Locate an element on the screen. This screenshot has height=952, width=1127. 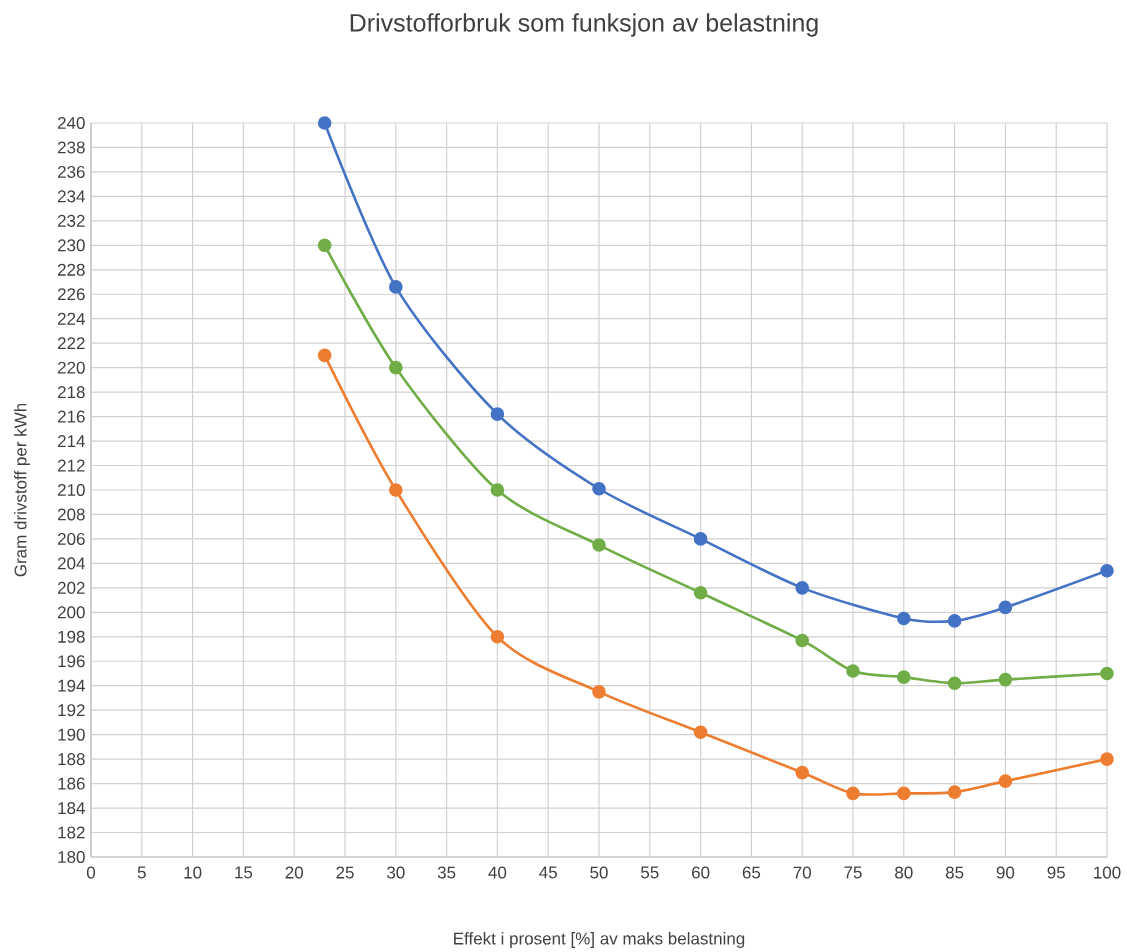
y-axis-title: Gram drivstoff per kWh is located at coordinates (22, 490).